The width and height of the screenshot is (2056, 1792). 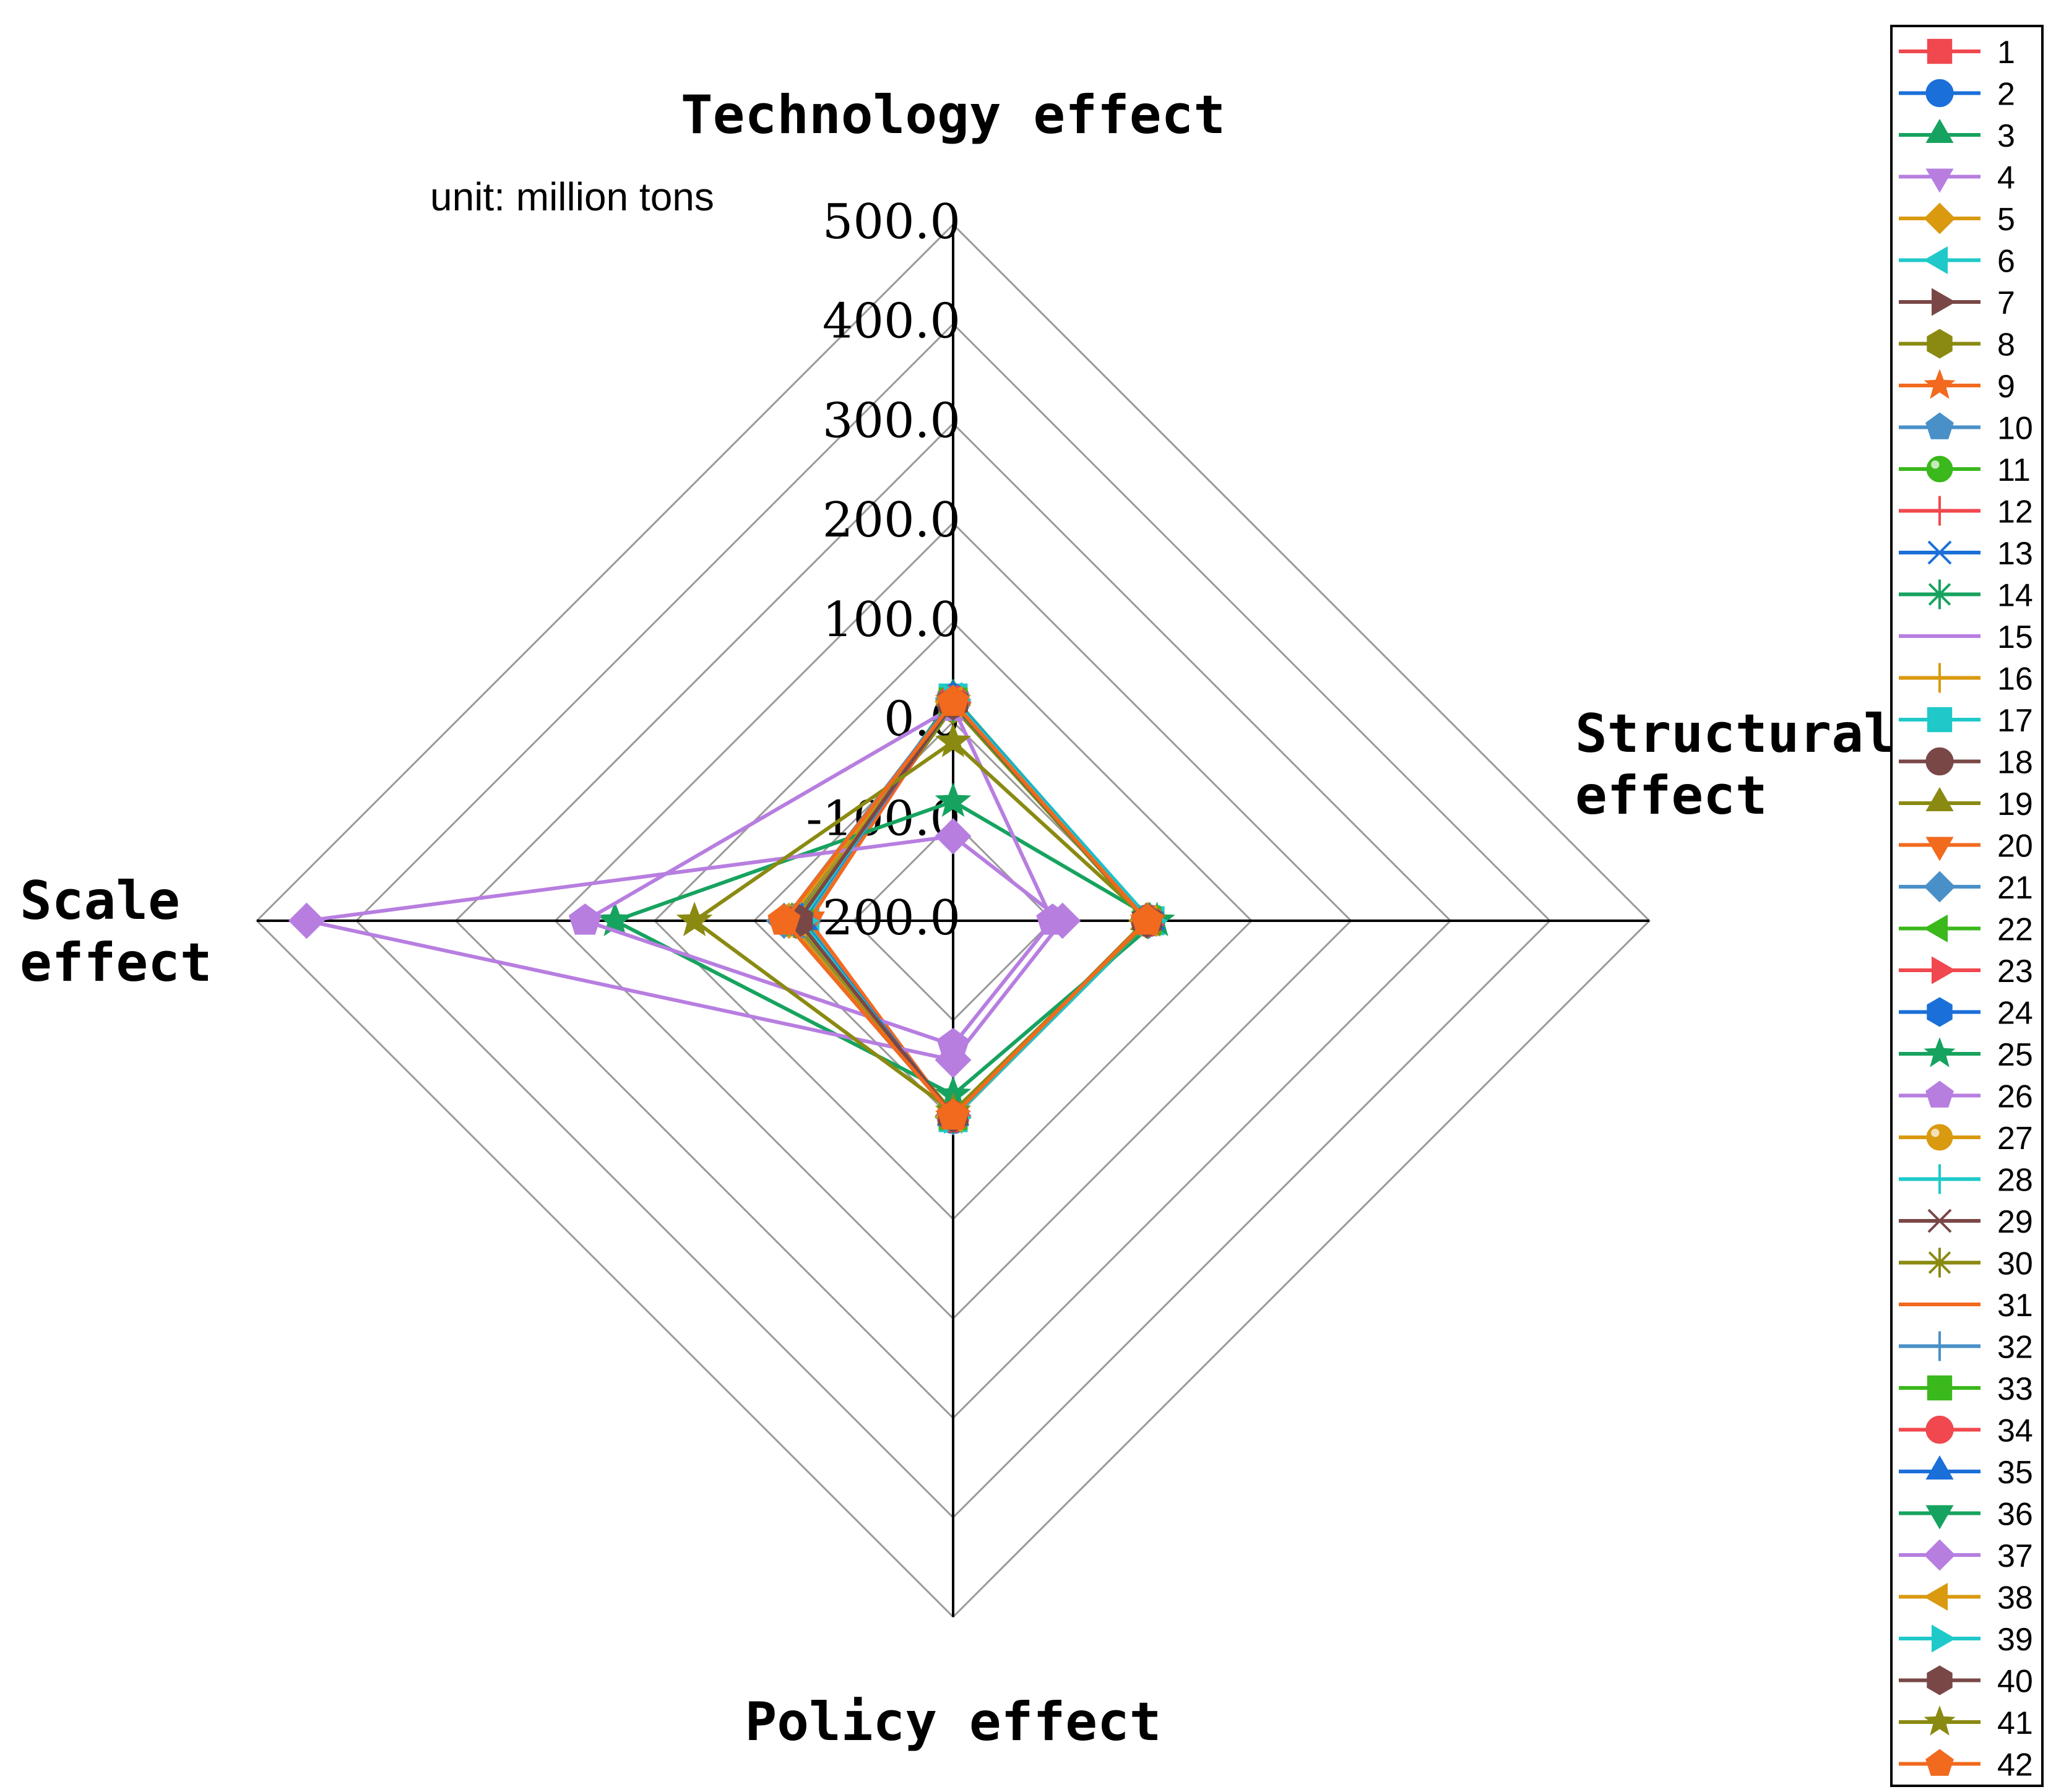 I want to click on legend-item: 7, so click(x=1957, y=303).